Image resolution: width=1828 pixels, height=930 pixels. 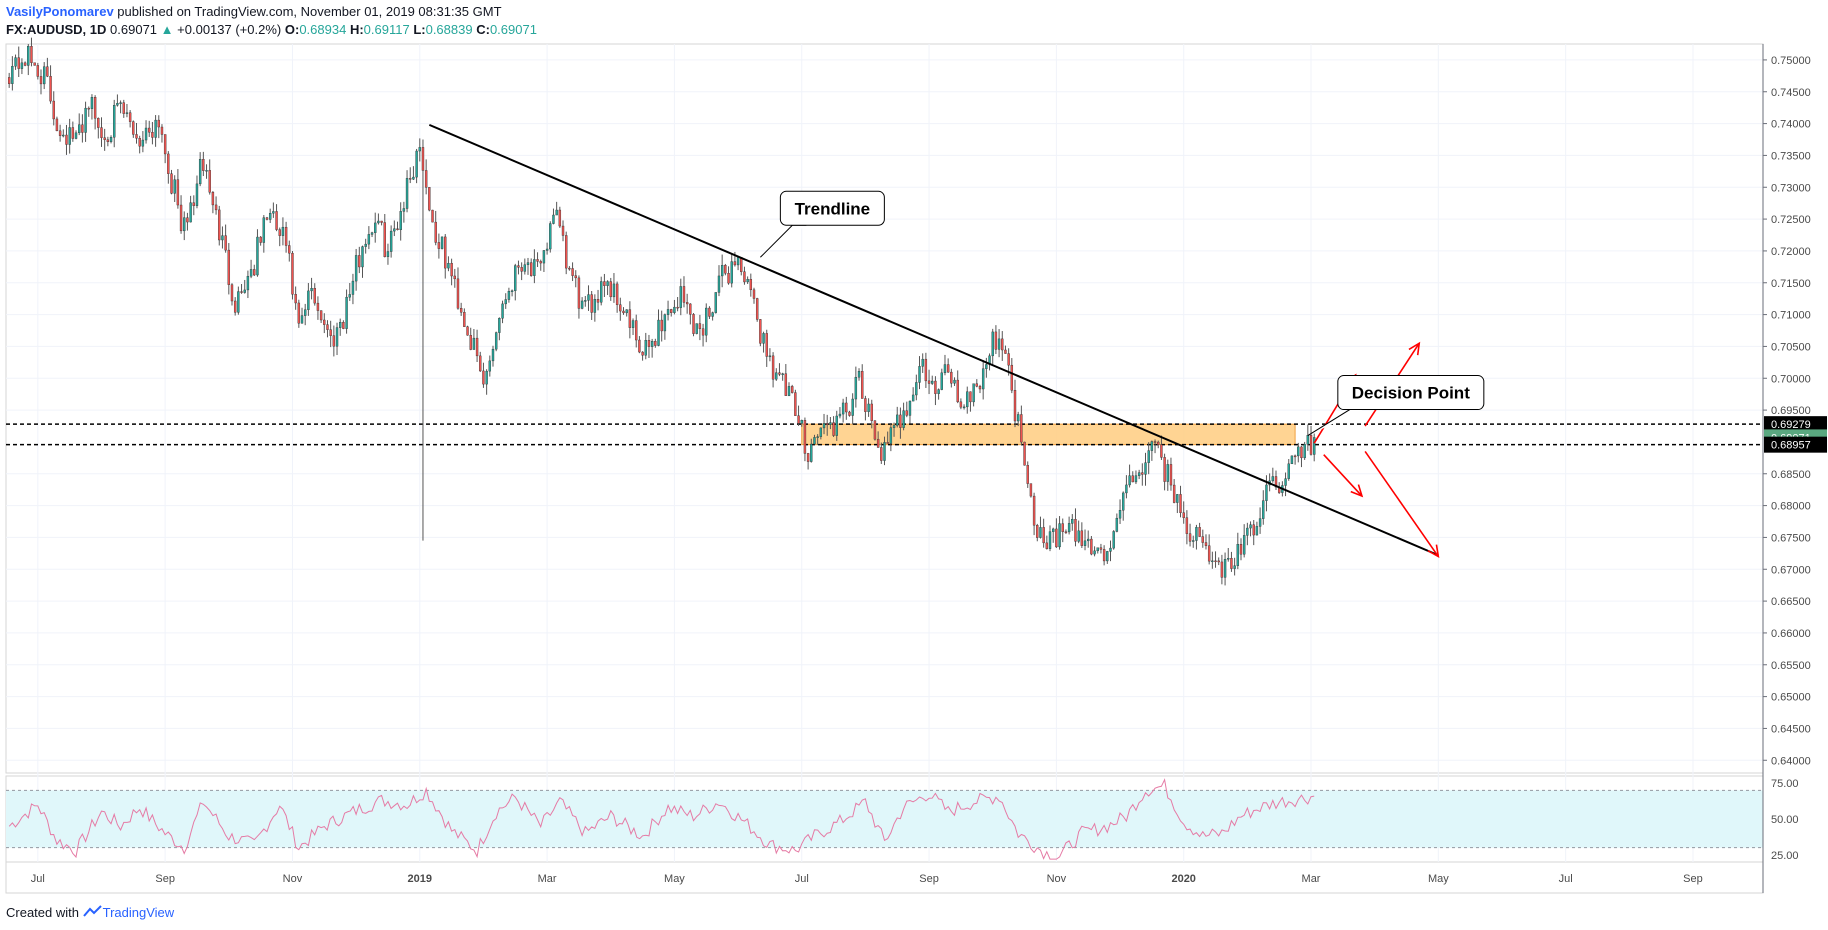 I want to click on callout-pointer, so click(x=783, y=241).